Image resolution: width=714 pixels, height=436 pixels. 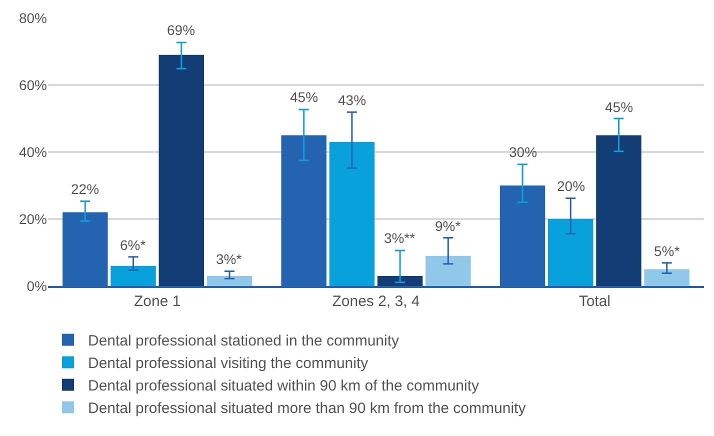 I want to click on legend-label: Dental professional stationed in the community, so click(x=244, y=341).